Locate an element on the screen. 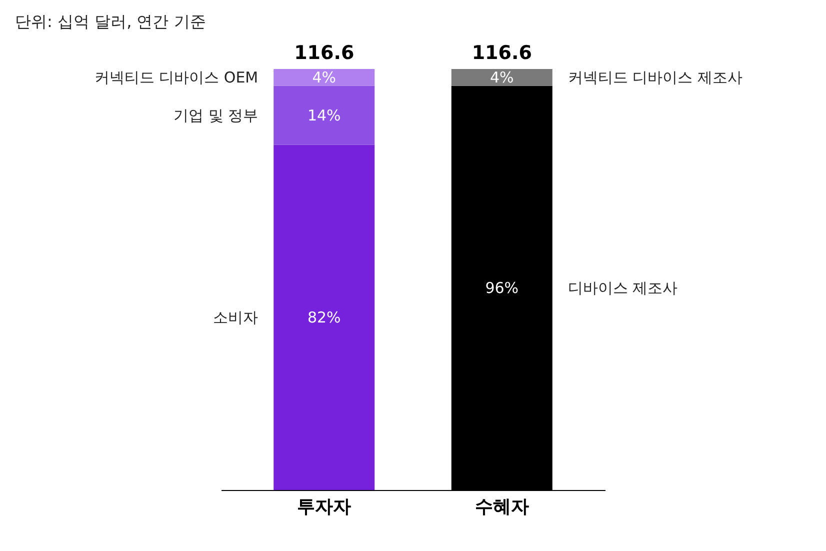  series-label: 소비자 is located at coordinates (235, 317).